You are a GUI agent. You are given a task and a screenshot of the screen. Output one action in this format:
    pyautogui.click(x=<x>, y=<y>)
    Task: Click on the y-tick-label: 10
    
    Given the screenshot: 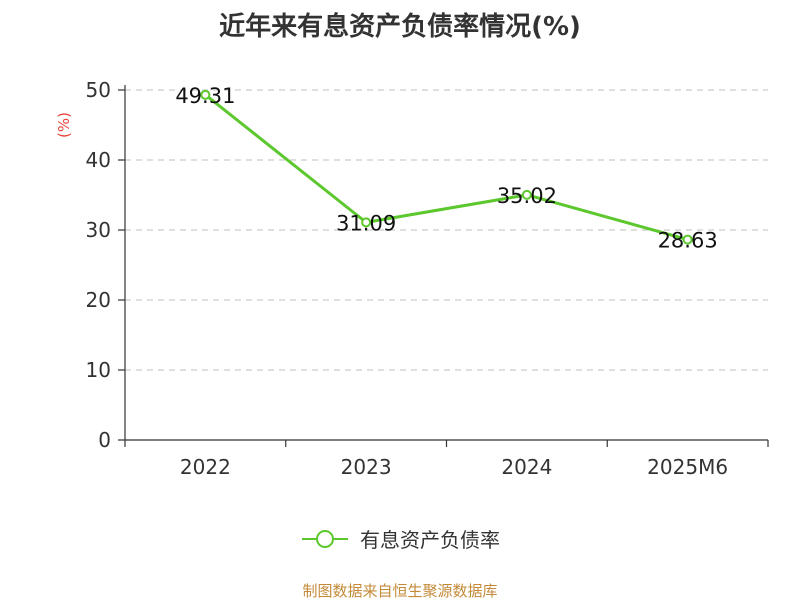 What is the action you would take?
    pyautogui.click(x=98, y=370)
    